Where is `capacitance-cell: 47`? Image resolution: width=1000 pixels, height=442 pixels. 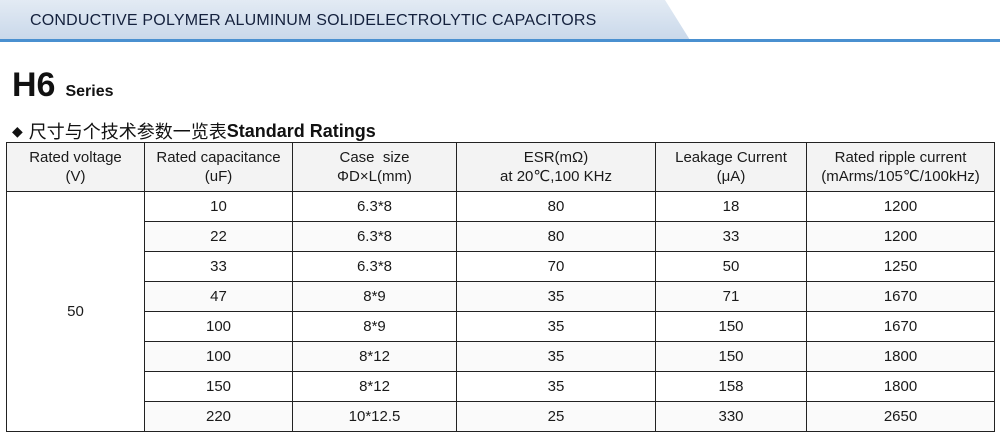
capacitance-cell: 47 is located at coordinates (218, 296).